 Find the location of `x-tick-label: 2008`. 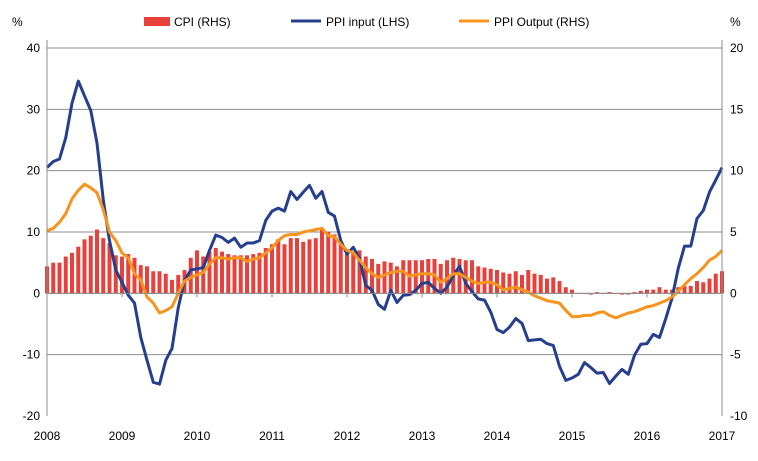

x-tick-label: 2008 is located at coordinates (47, 436).